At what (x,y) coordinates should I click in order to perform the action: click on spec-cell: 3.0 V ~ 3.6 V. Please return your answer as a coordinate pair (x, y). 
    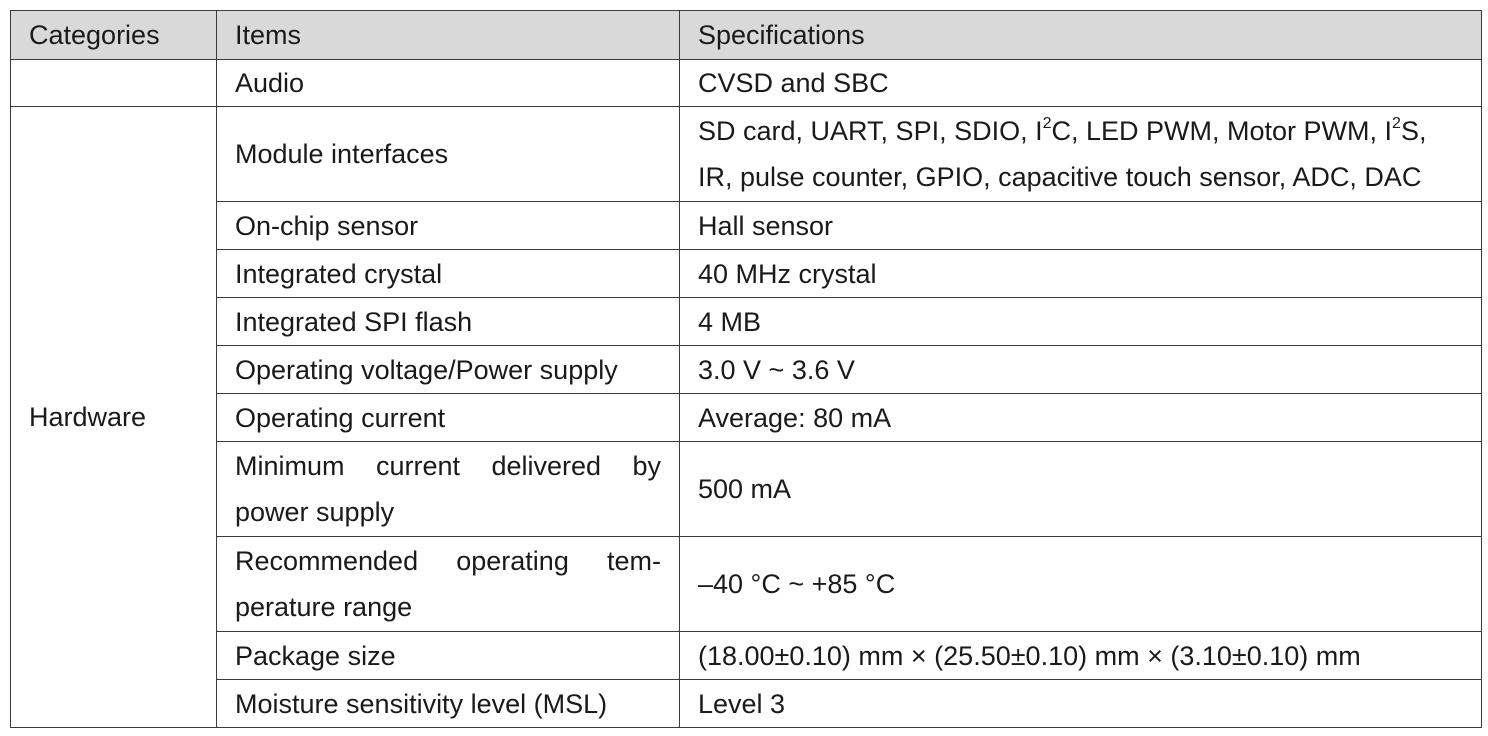
    Looking at the image, I should click on (1080, 369).